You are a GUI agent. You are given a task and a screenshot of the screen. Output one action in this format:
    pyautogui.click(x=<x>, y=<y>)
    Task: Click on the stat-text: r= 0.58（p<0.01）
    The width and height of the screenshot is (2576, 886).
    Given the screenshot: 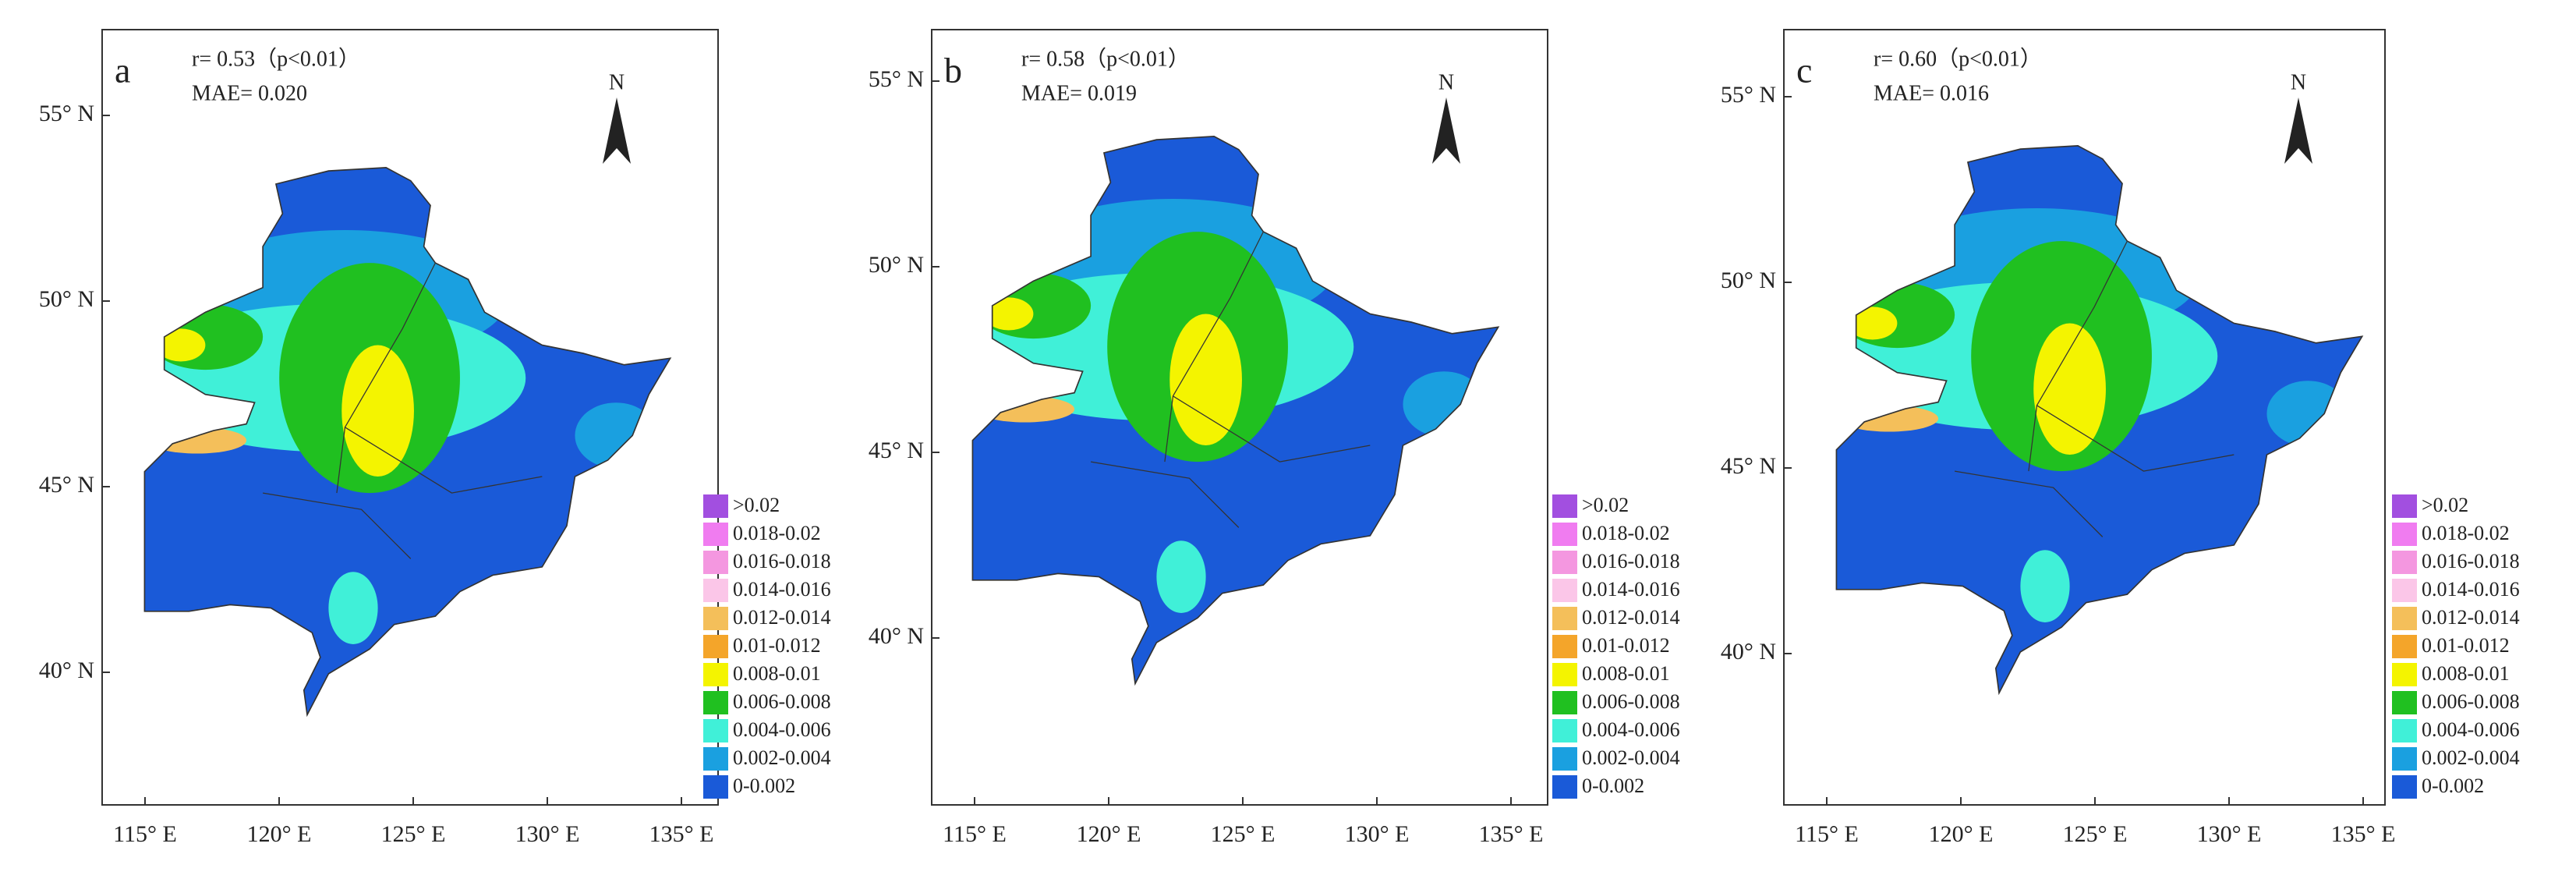 What is the action you would take?
    pyautogui.click(x=1105, y=58)
    